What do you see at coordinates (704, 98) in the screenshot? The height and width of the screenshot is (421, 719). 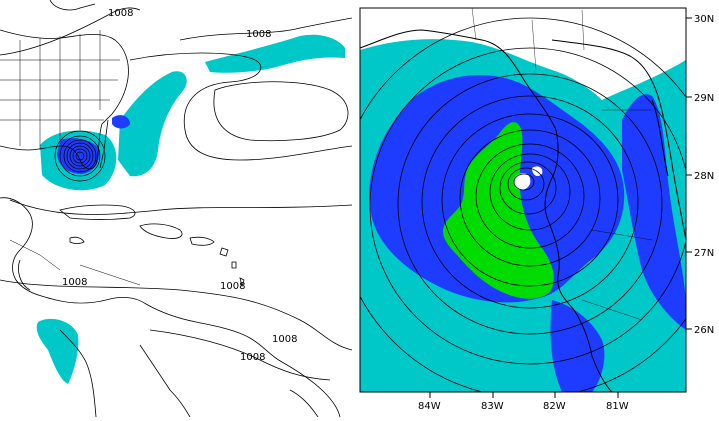 I see `lat-label: 29N` at bounding box center [704, 98].